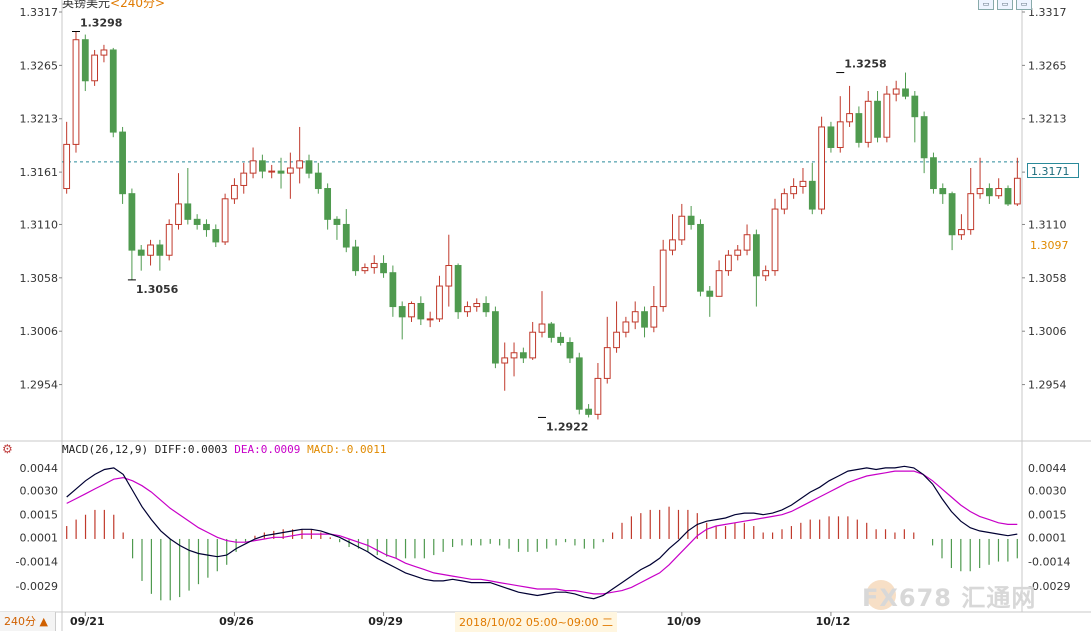 Image resolution: width=1091 pixels, height=632 pixels. Describe the element at coordinates (1047, 119) in the screenshot. I see `price-tick-right-2: 1.3213` at that location.